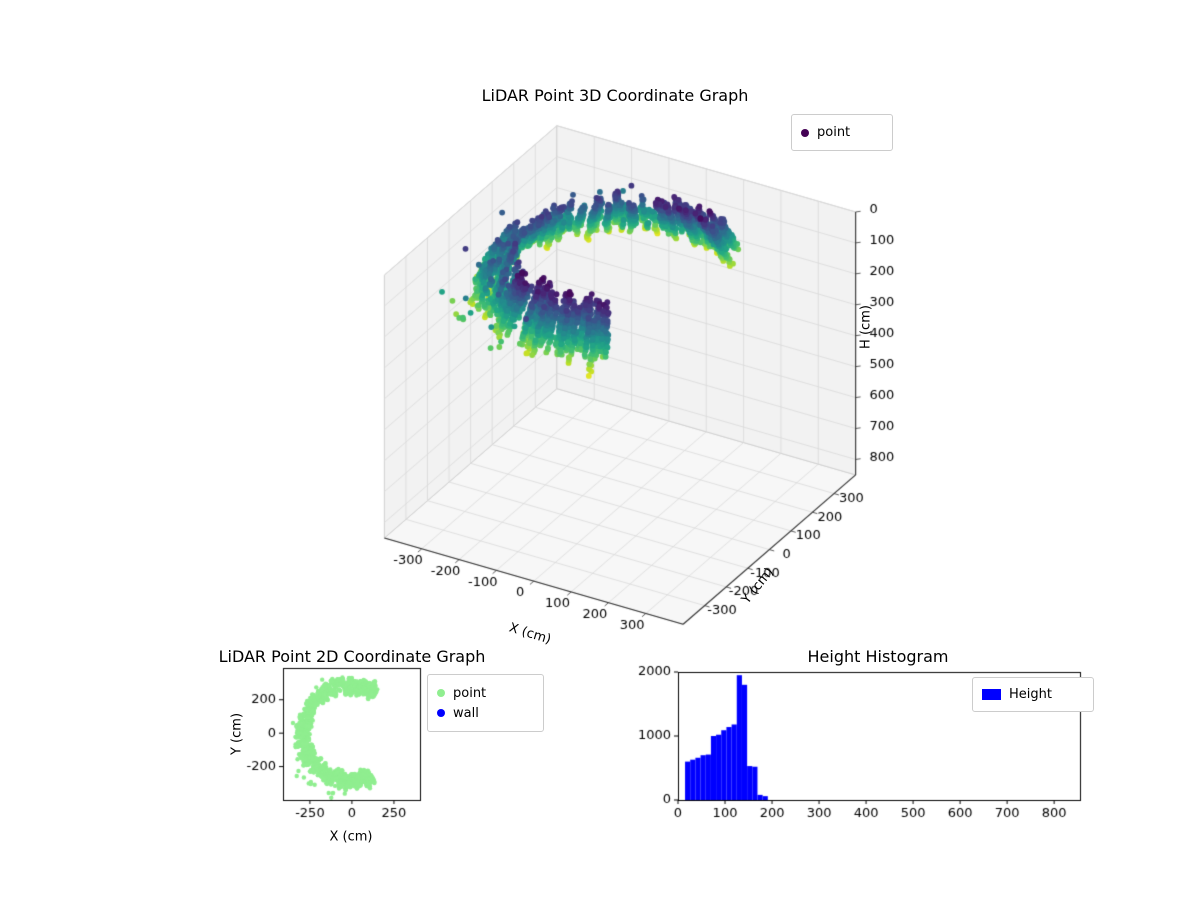  I want to click on plot3d-legend: point, so click(842, 132).